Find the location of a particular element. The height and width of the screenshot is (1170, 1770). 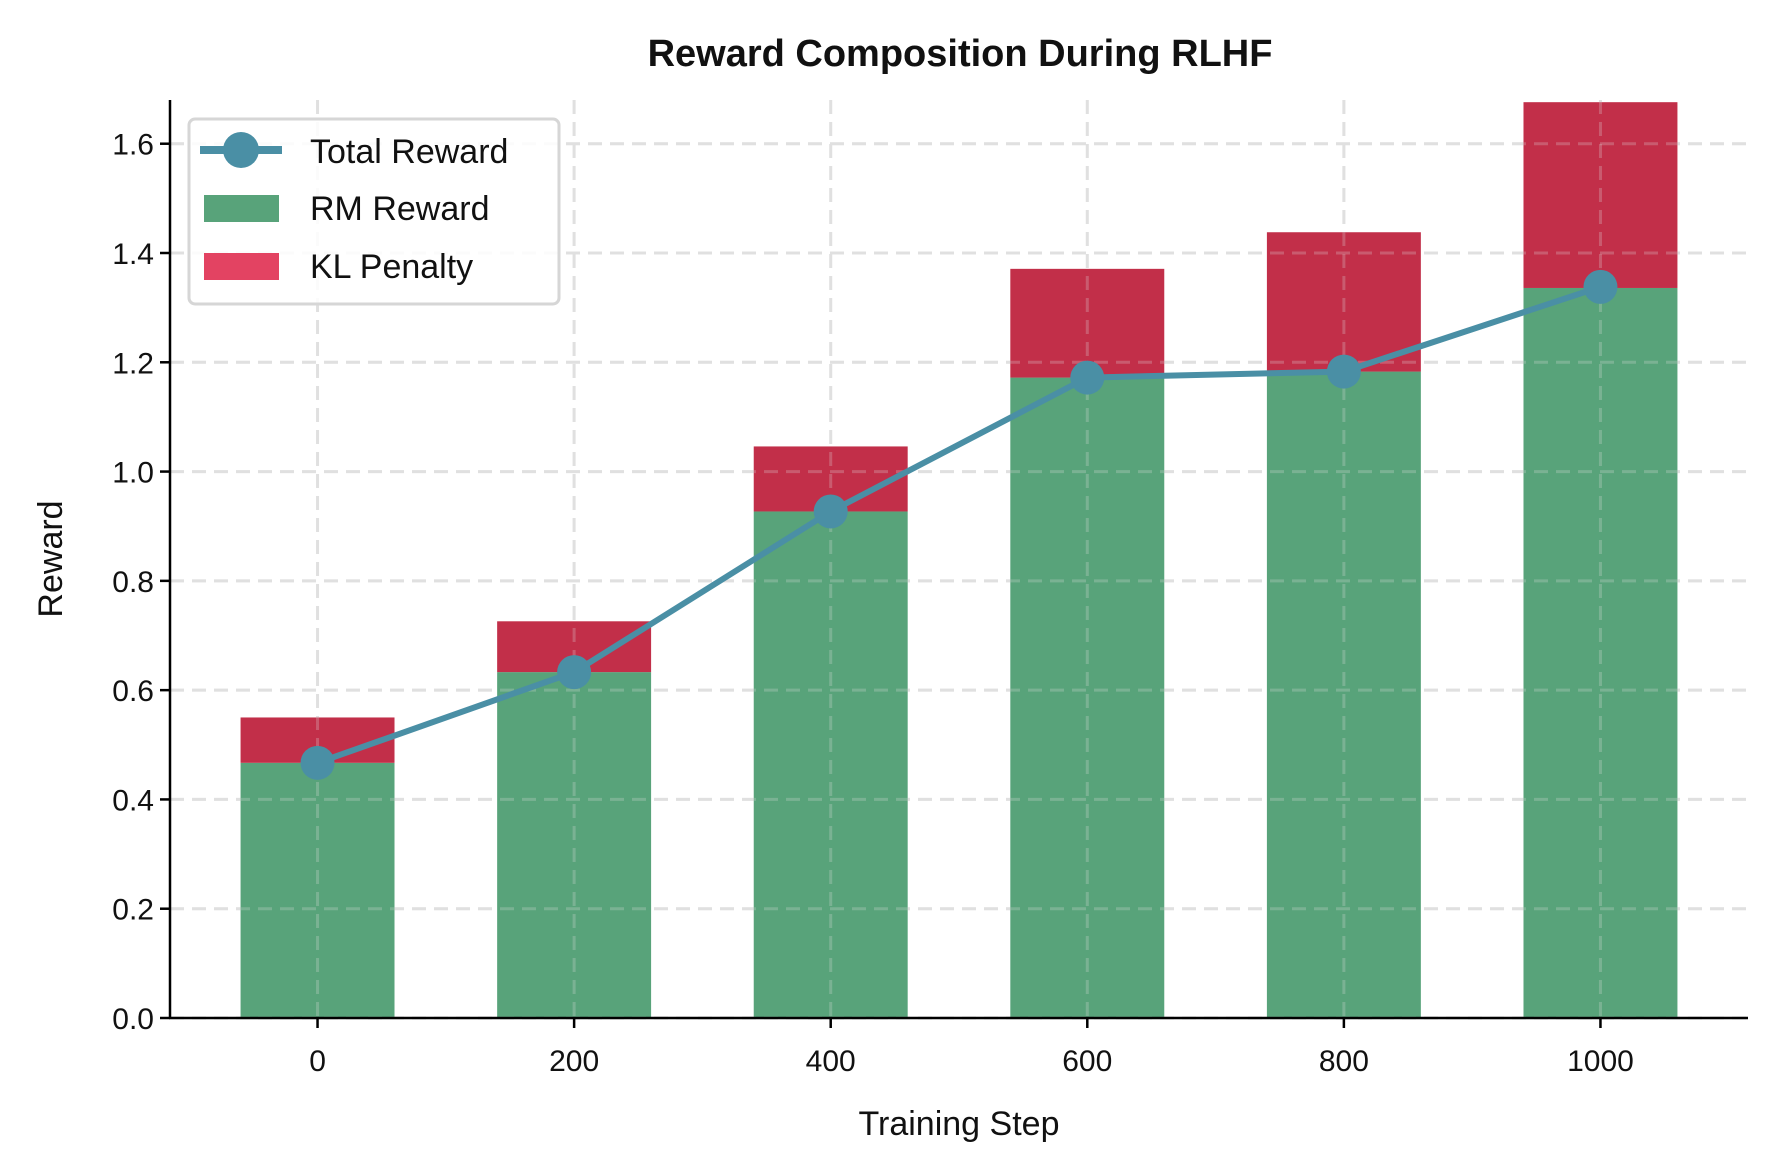

legend-marker-icon is located at coordinates (241, 150).